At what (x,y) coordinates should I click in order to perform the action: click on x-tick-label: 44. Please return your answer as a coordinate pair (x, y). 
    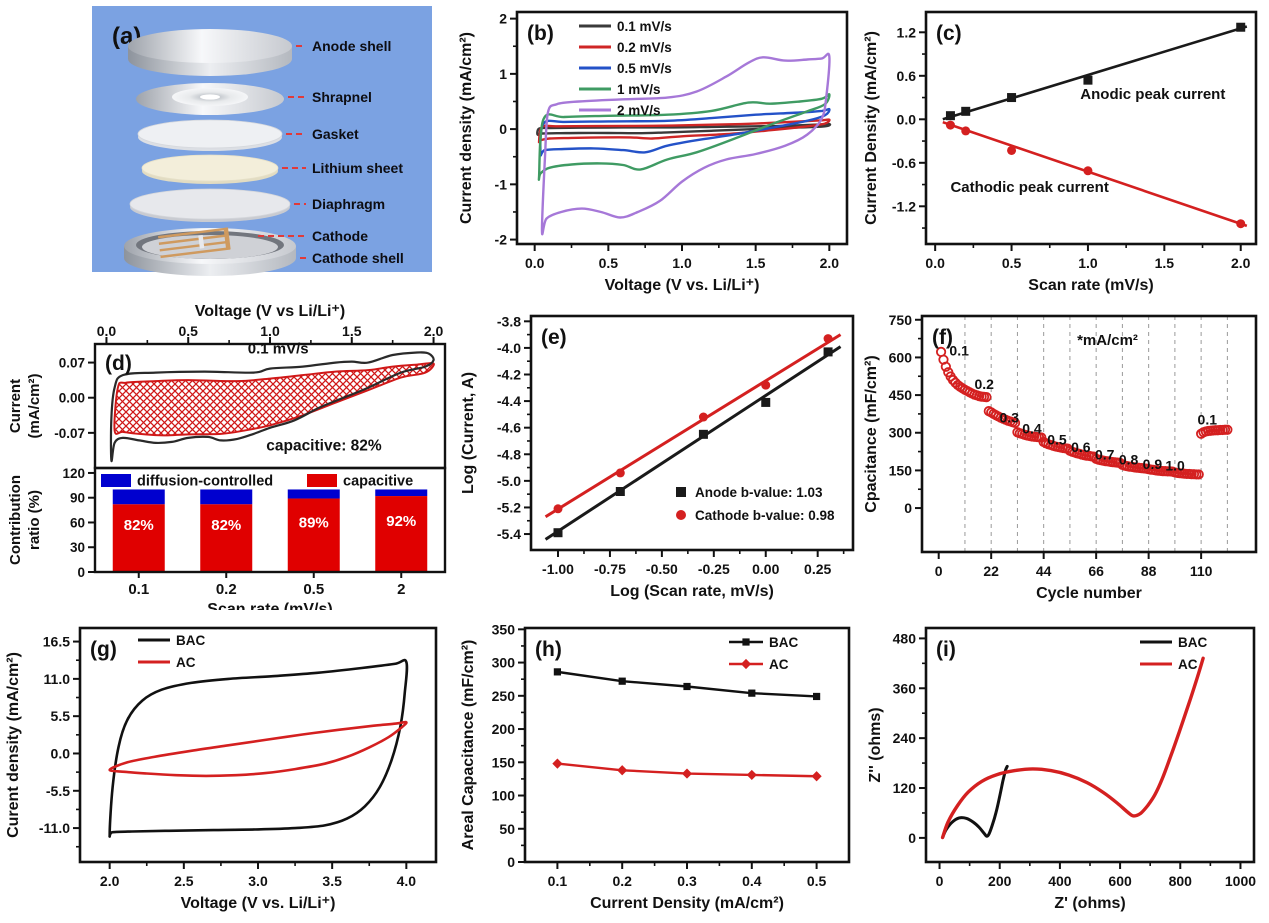
    Looking at the image, I should click on (1044, 571).